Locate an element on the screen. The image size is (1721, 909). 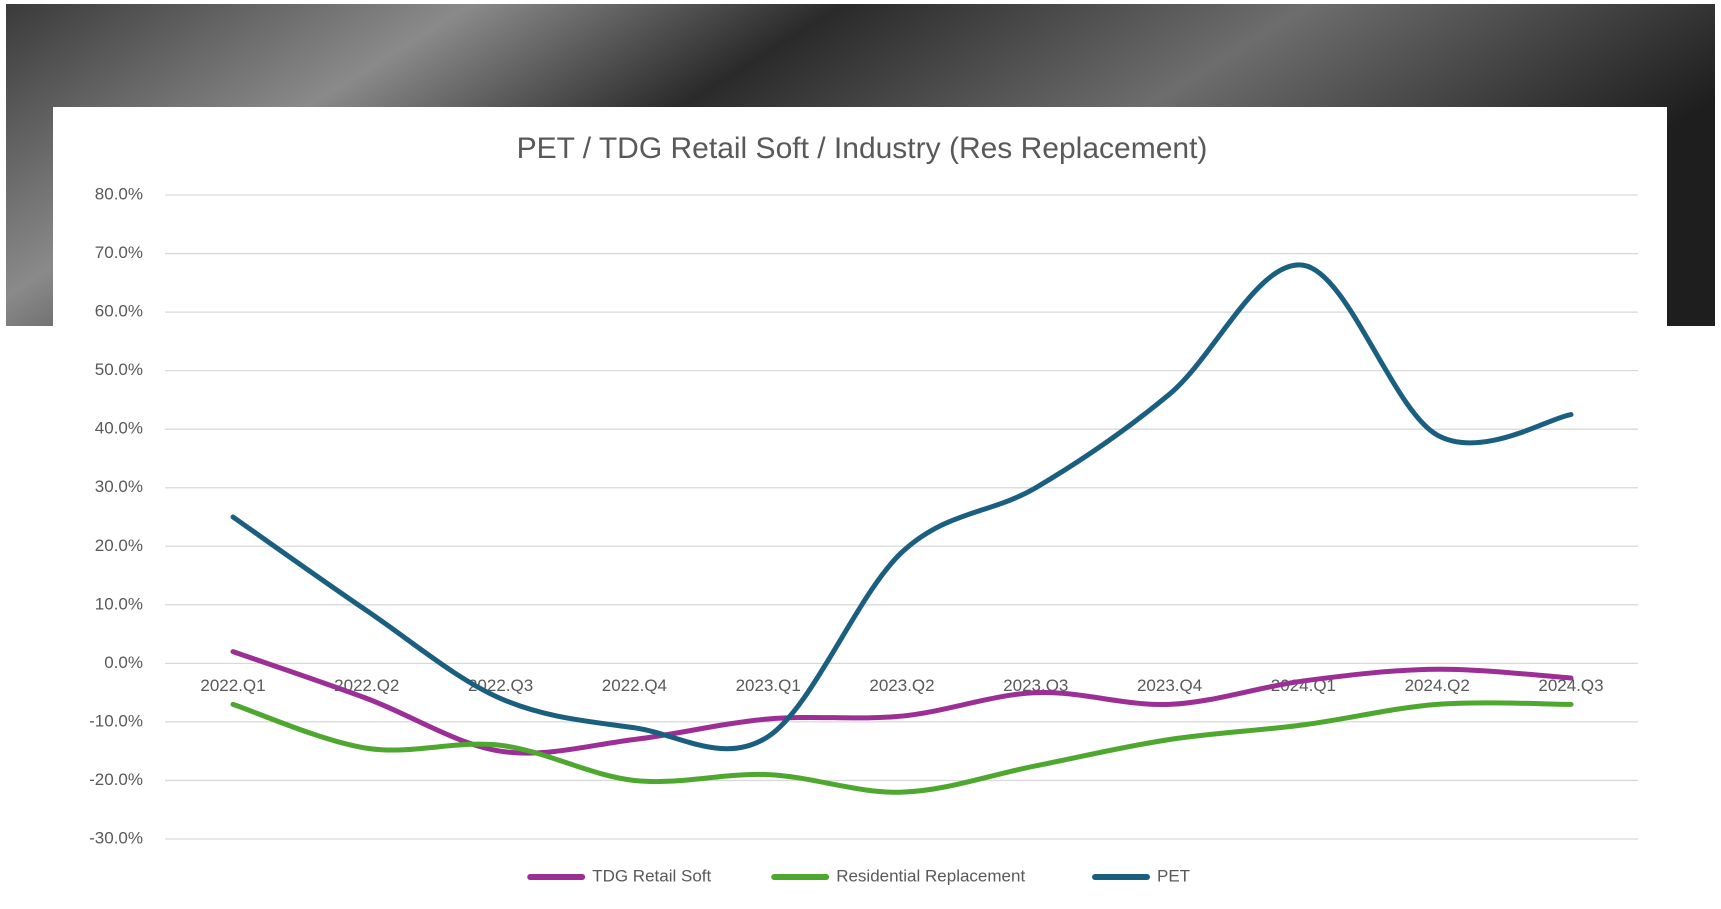
x-tick-label: 2023.Q2 is located at coordinates (901, 685).